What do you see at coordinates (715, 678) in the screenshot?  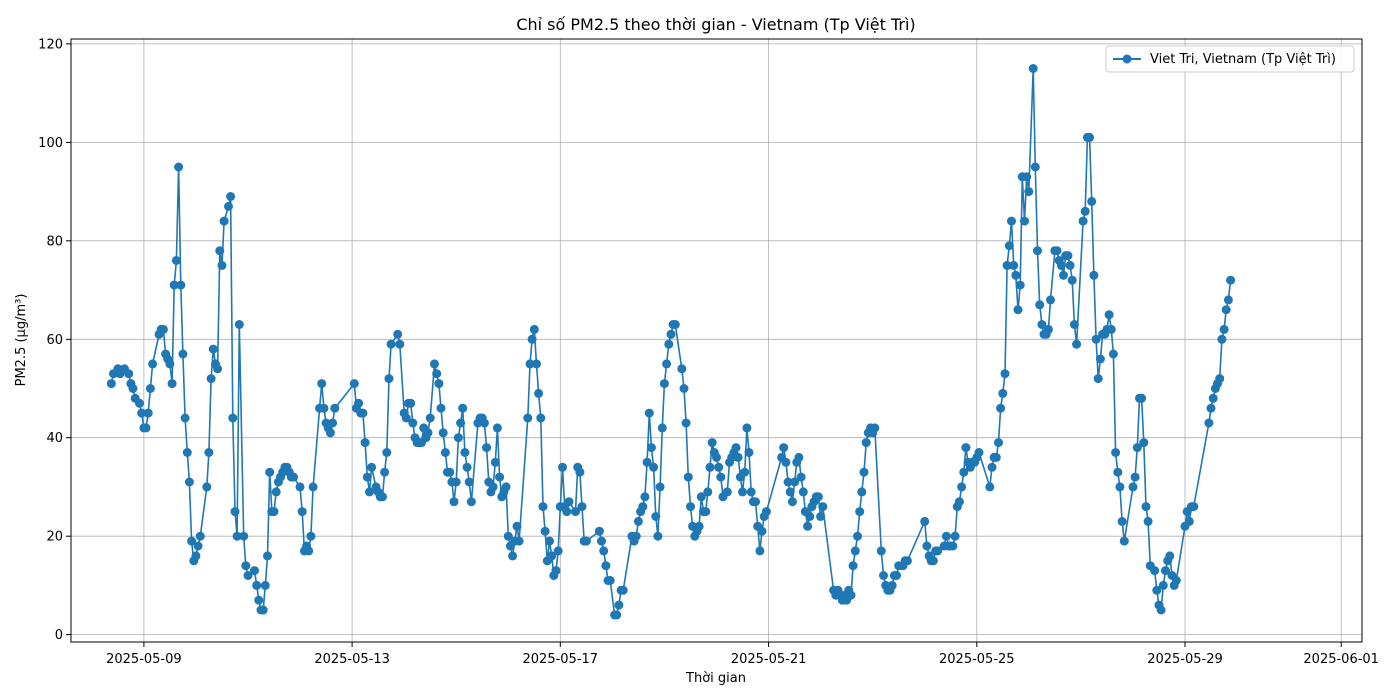 I see `x-axis-label: Thời gian` at bounding box center [715, 678].